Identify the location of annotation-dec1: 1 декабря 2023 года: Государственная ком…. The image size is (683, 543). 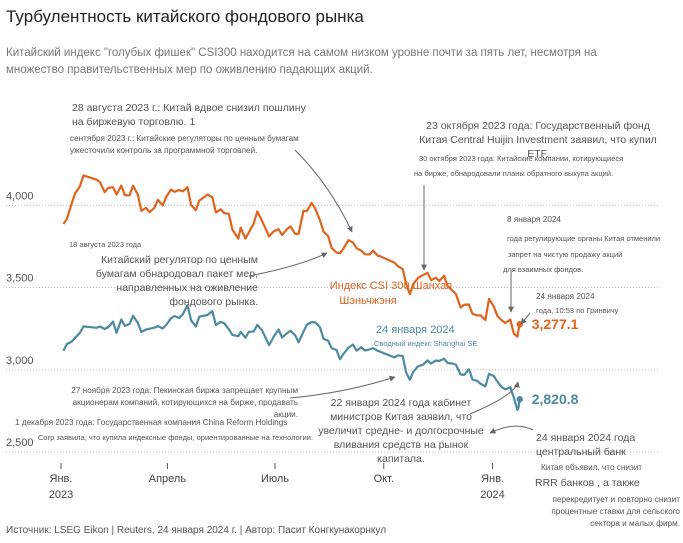
(151, 422).